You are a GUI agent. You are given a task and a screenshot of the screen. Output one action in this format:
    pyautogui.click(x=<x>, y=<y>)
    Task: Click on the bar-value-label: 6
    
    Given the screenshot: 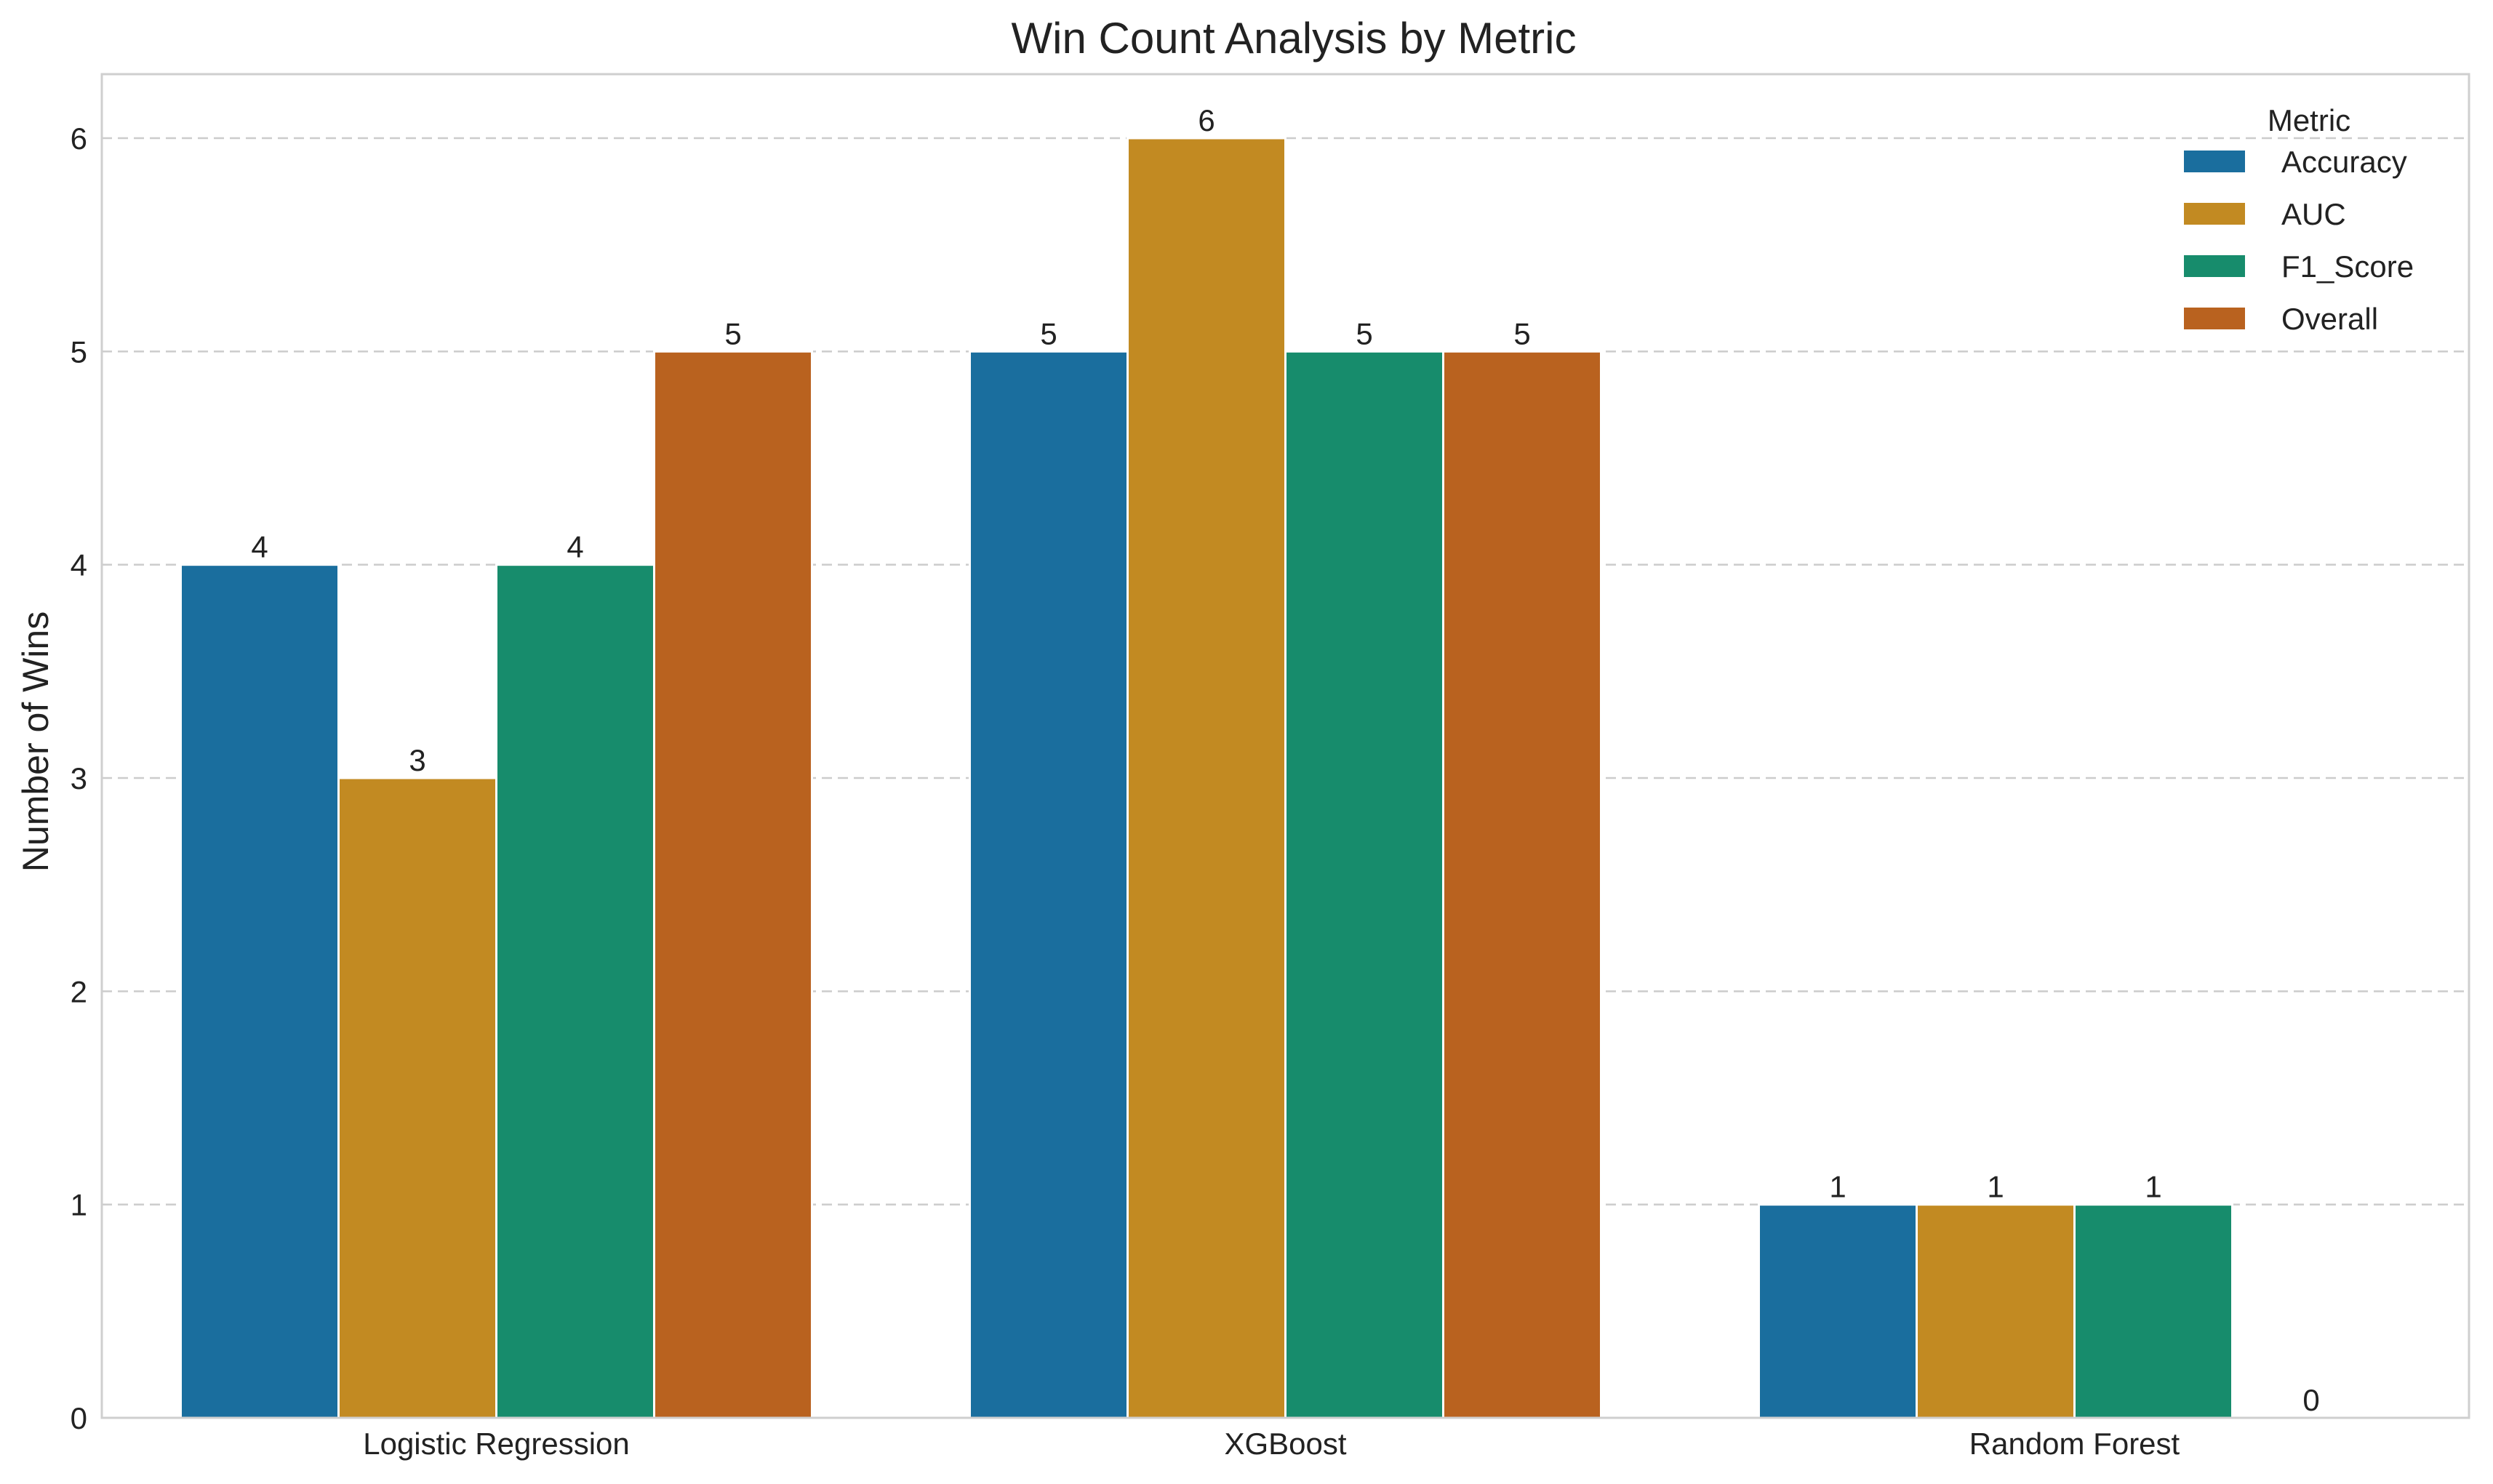 What is the action you would take?
    pyautogui.click(x=1206, y=120)
    